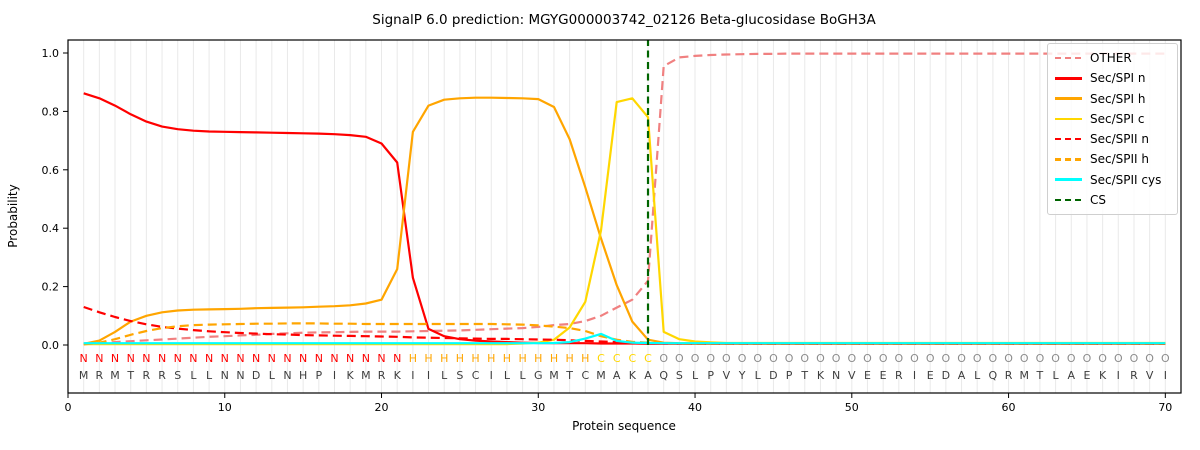  Describe the element at coordinates (382, 407) in the screenshot. I see `x-tick-label: 20` at that location.